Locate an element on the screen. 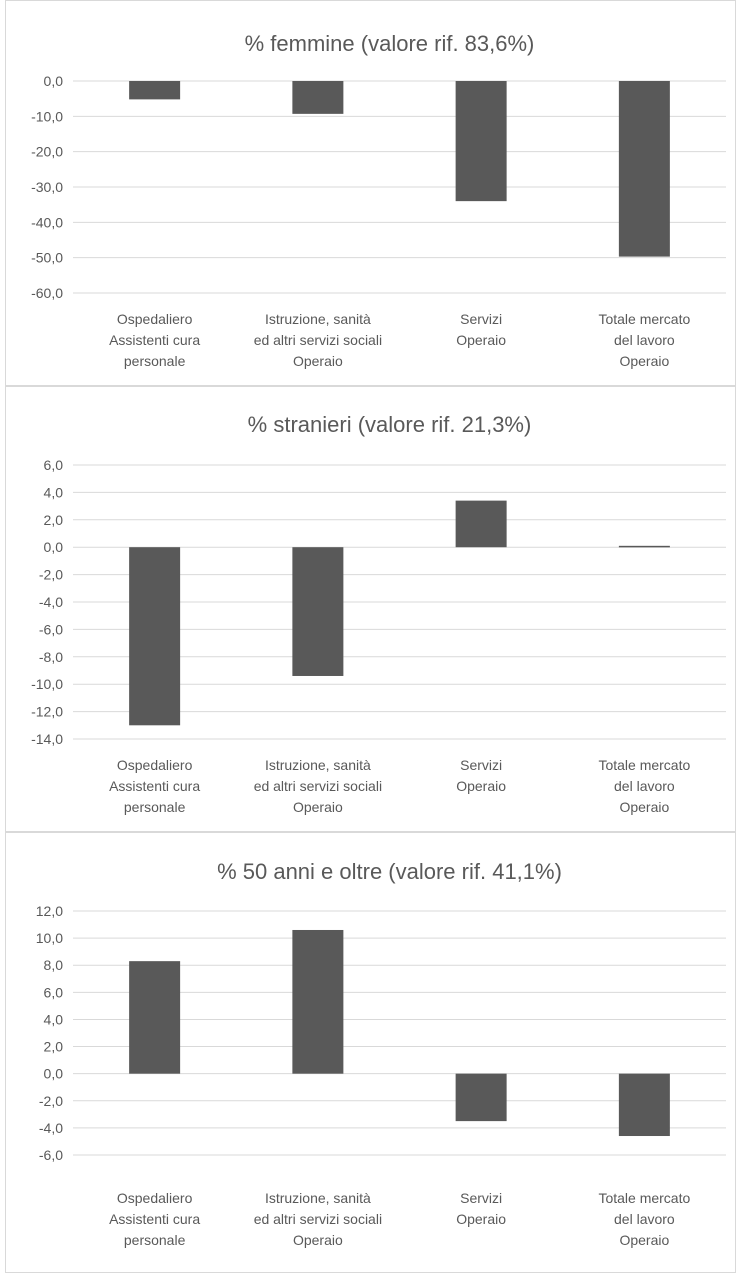  y-tick-label: 8,0 is located at coordinates (54, 965).